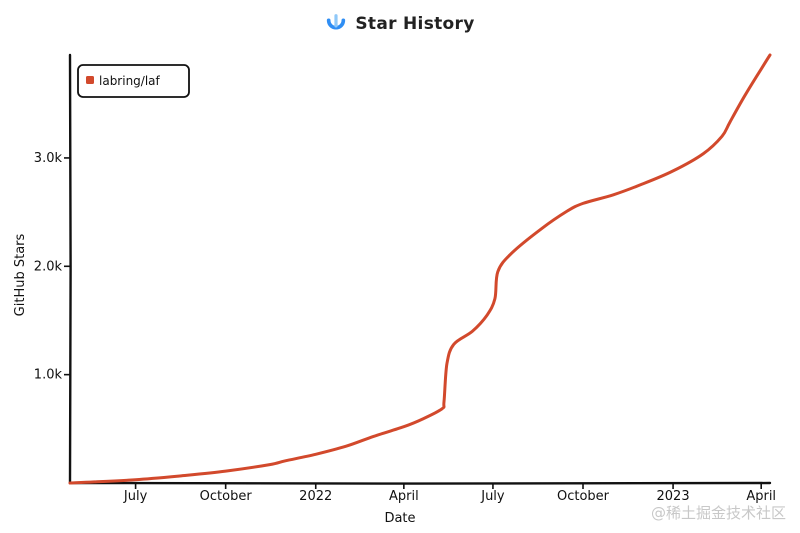 The width and height of the screenshot is (800, 533). I want to click on chart-title: Star History, so click(415, 24).